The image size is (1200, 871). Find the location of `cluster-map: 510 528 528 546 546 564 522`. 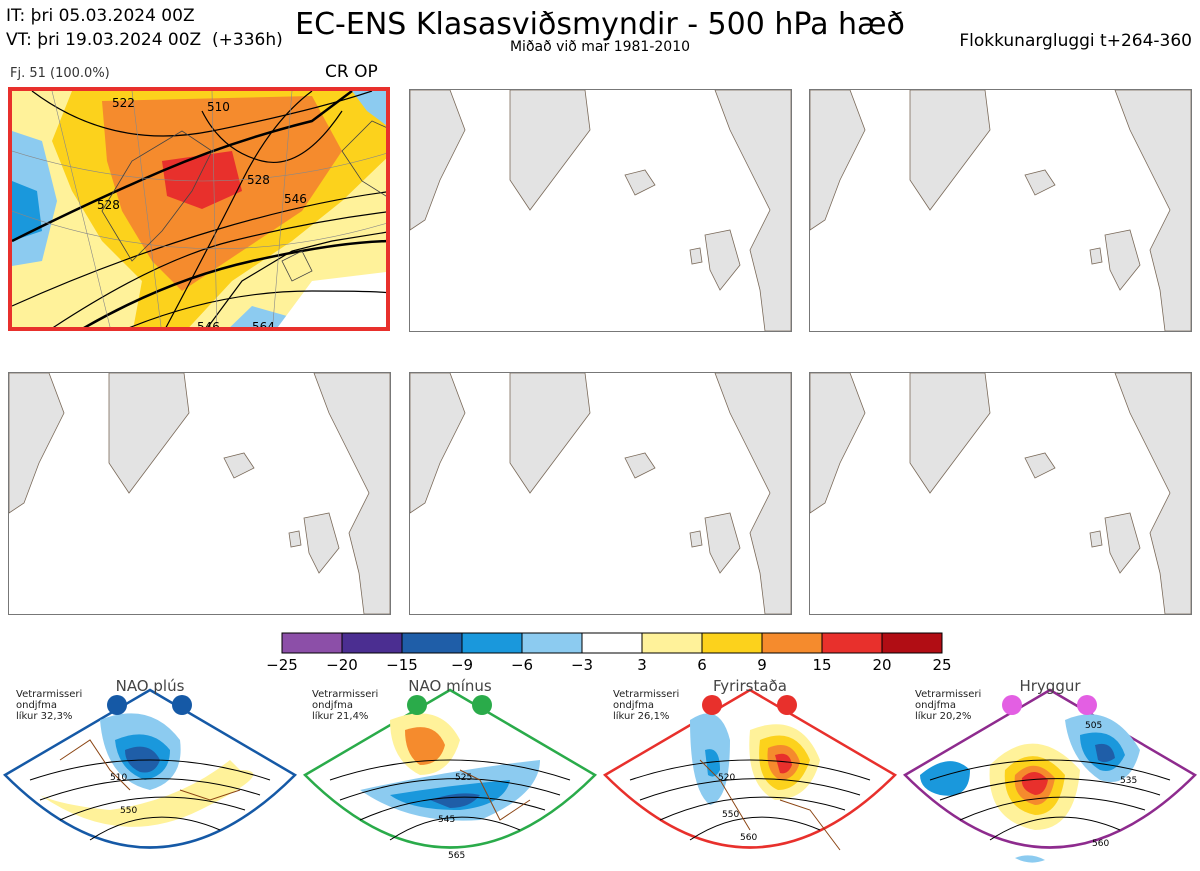

cluster-map: 510 528 528 546 546 564 522 is located at coordinates (199, 209).